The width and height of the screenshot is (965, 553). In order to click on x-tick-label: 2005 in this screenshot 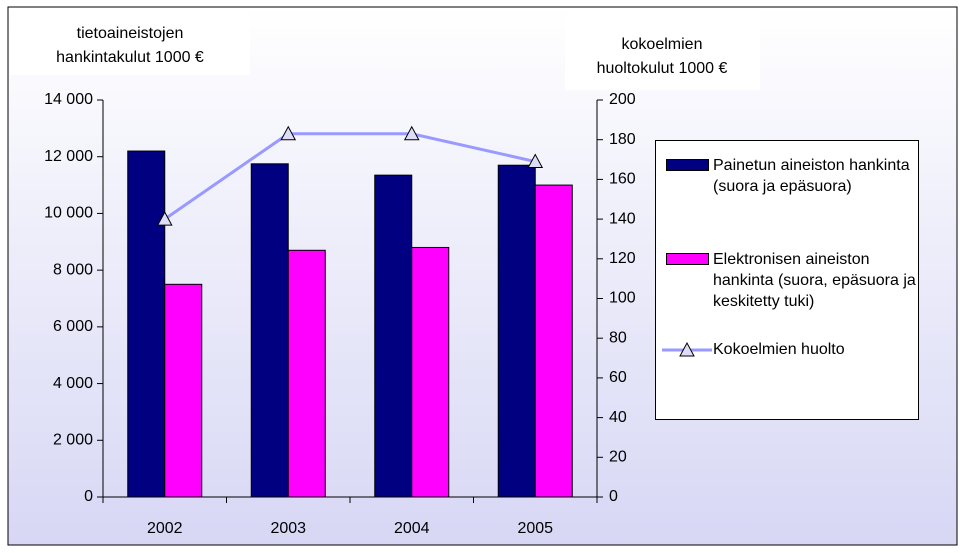, I will do `click(535, 528)`.